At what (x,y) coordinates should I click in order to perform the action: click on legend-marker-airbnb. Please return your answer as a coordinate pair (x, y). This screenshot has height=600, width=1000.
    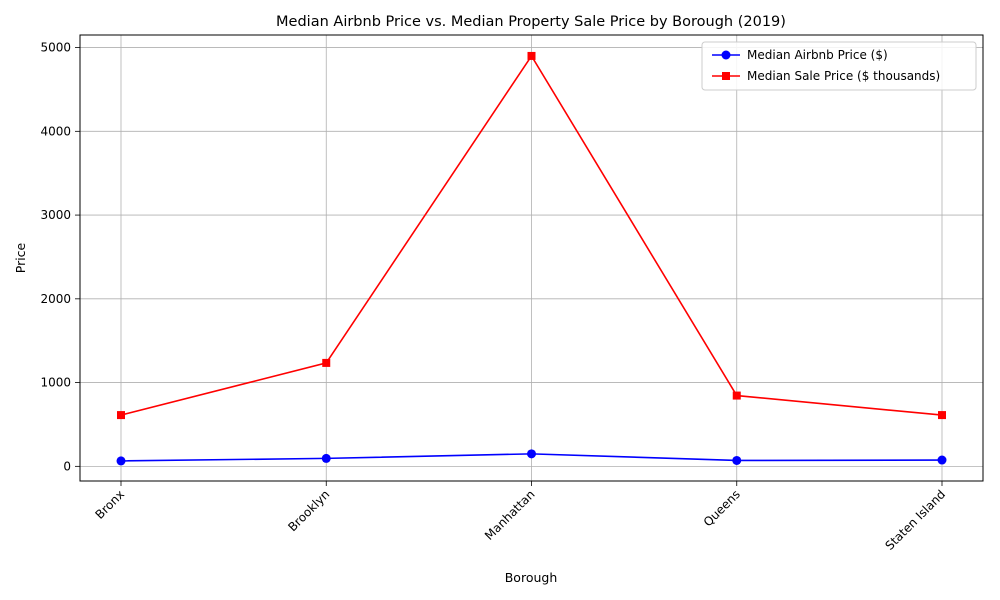
    Looking at the image, I should click on (726, 55).